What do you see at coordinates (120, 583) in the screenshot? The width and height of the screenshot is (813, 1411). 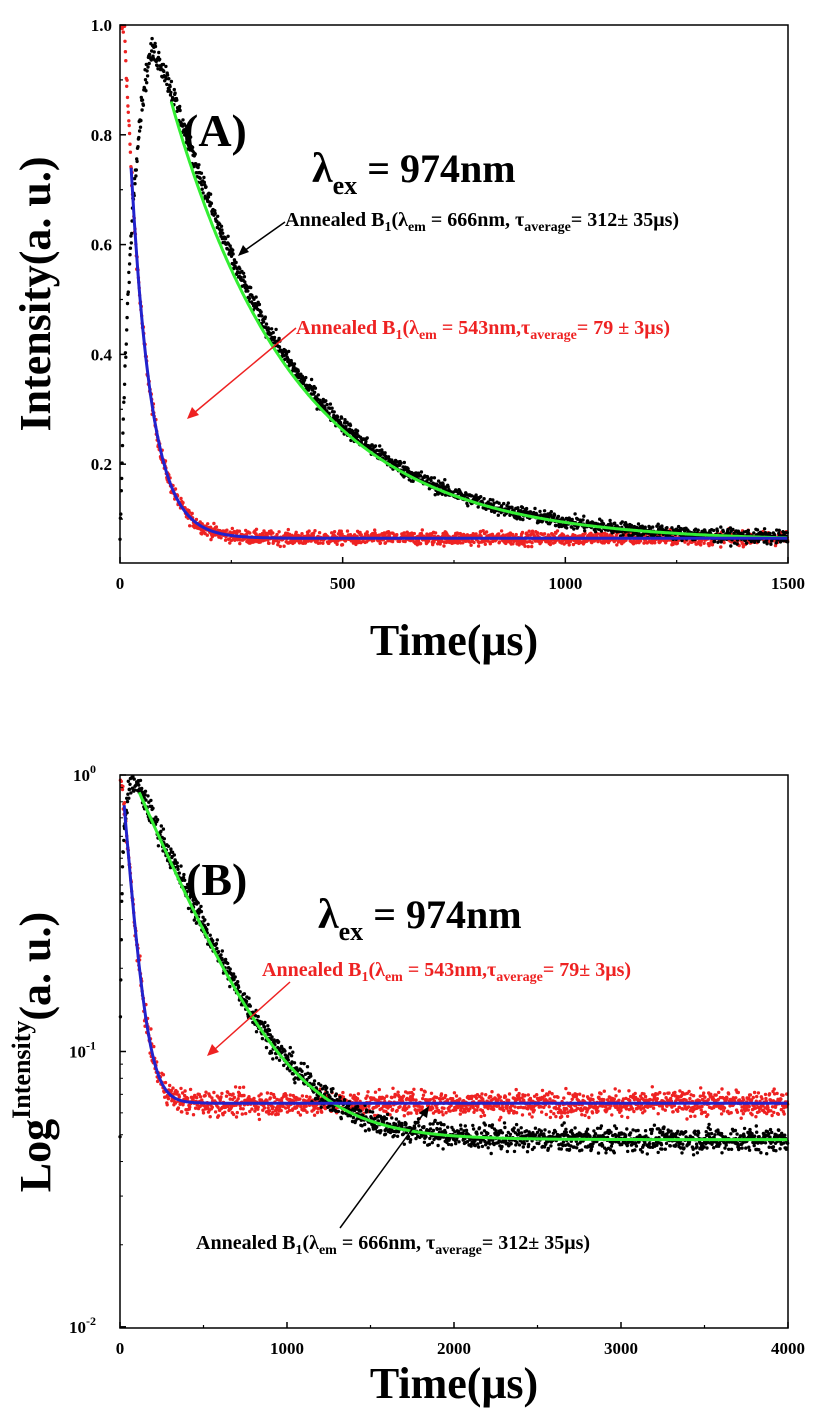 I see `x-tick-label: 0` at bounding box center [120, 583].